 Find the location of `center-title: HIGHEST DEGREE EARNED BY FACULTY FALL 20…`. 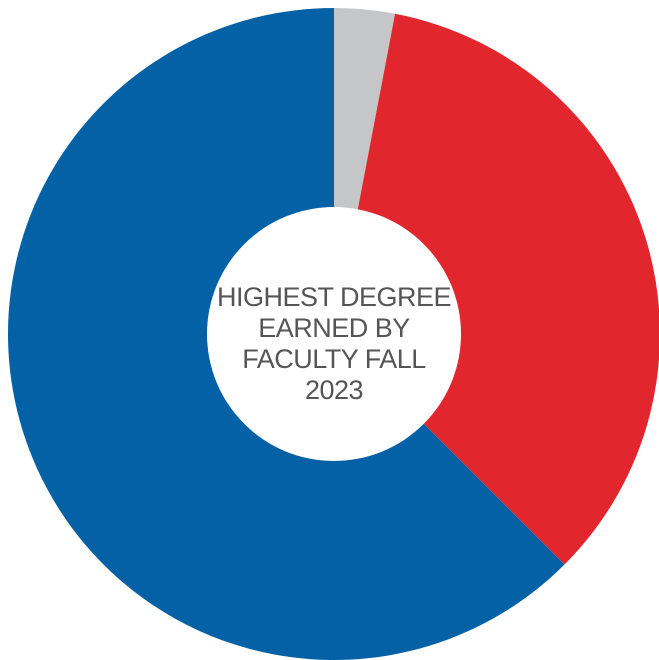

center-title: HIGHEST DEGREE EARNED BY FACULTY FALL 20… is located at coordinates (334, 343).